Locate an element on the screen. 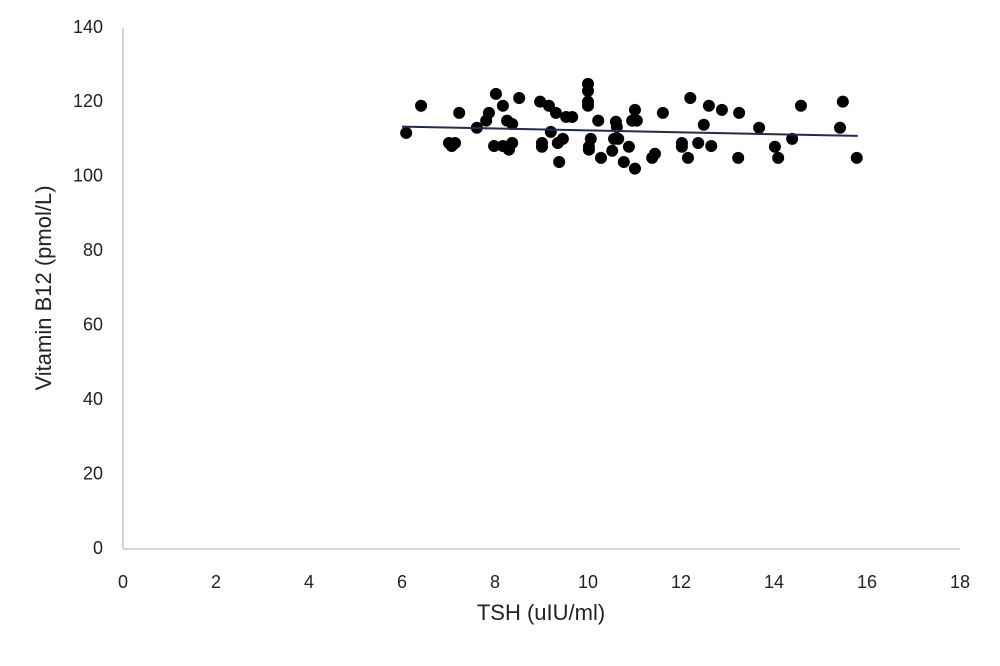 The height and width of the screenshot is (666, 1000). x-tick-label: 8 is located at coordinates (495, 582).